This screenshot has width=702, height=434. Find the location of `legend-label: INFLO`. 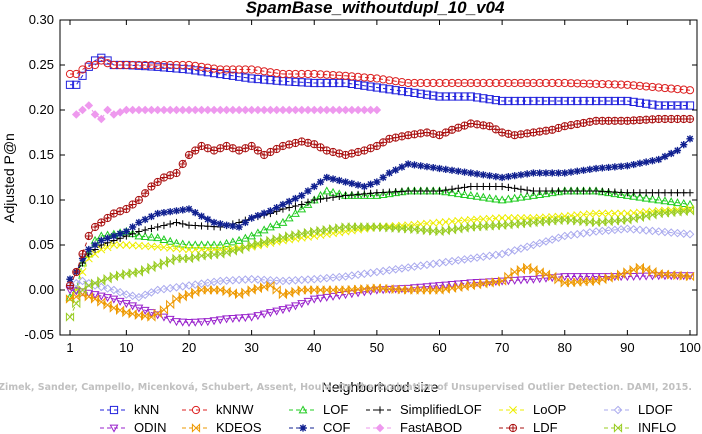

legend-label: INFLO is located at coordinates (657, 427).